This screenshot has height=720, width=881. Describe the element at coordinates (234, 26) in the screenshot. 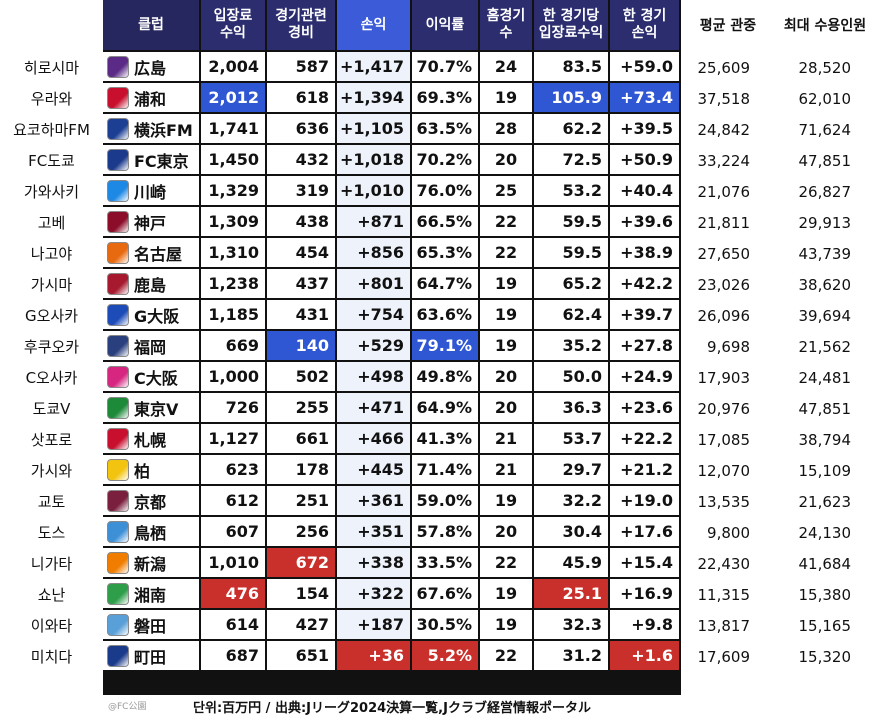

I see `header-revenue: 입장료 수익` at that location.